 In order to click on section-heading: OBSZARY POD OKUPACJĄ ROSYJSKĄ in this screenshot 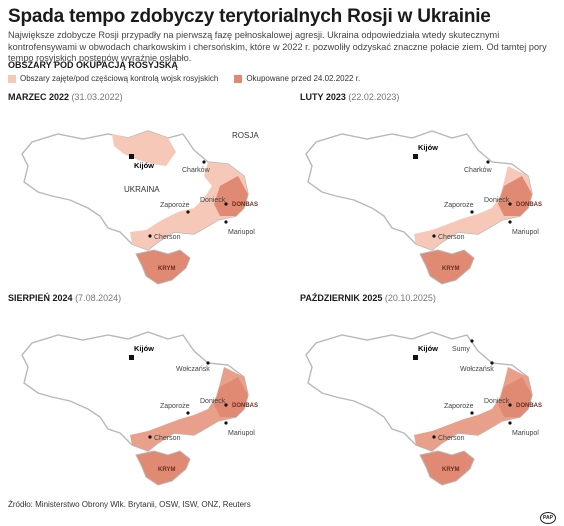, I will do `click(93, 65)`.